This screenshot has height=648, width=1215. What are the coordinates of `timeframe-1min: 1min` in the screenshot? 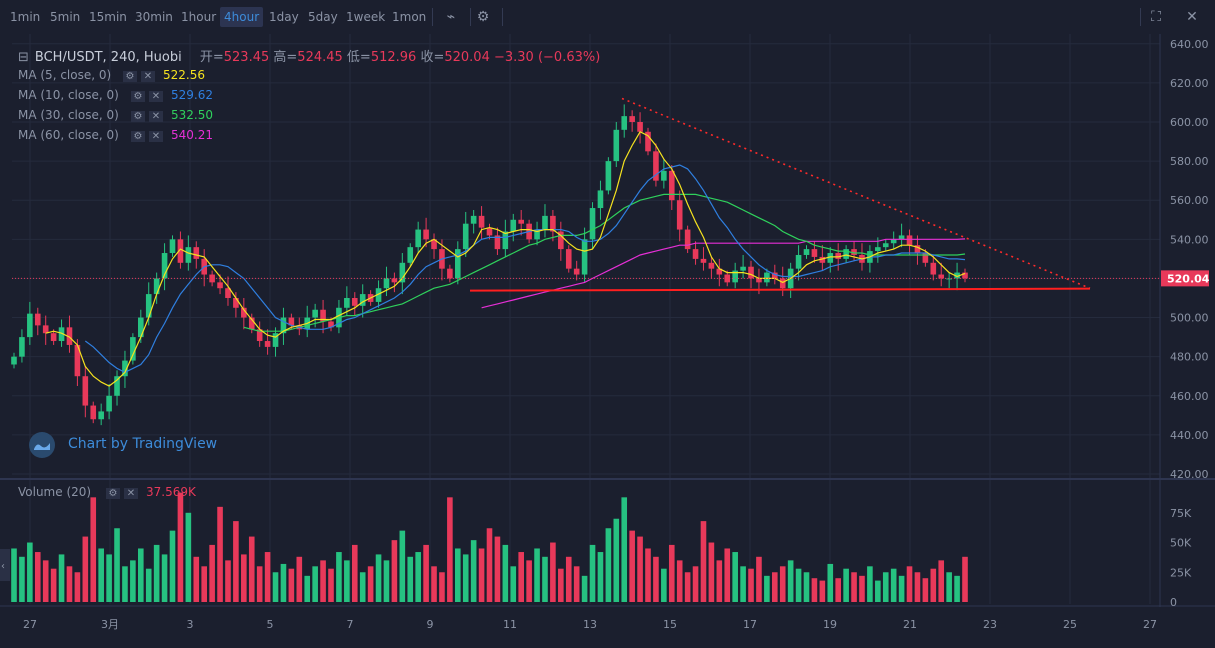 It's located at (25, 17).